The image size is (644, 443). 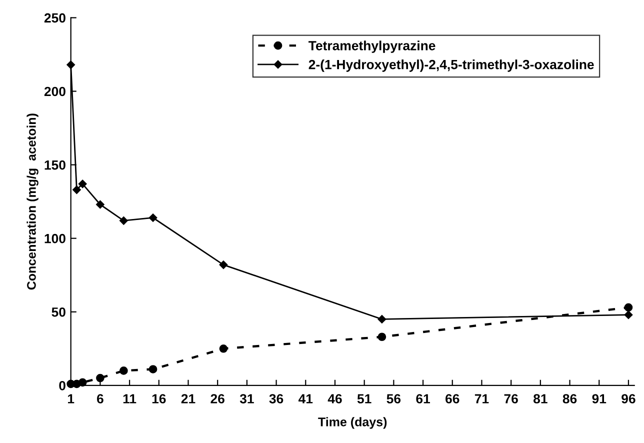 I want to click on x-tick-label: 26, so click(x=217, y=399).